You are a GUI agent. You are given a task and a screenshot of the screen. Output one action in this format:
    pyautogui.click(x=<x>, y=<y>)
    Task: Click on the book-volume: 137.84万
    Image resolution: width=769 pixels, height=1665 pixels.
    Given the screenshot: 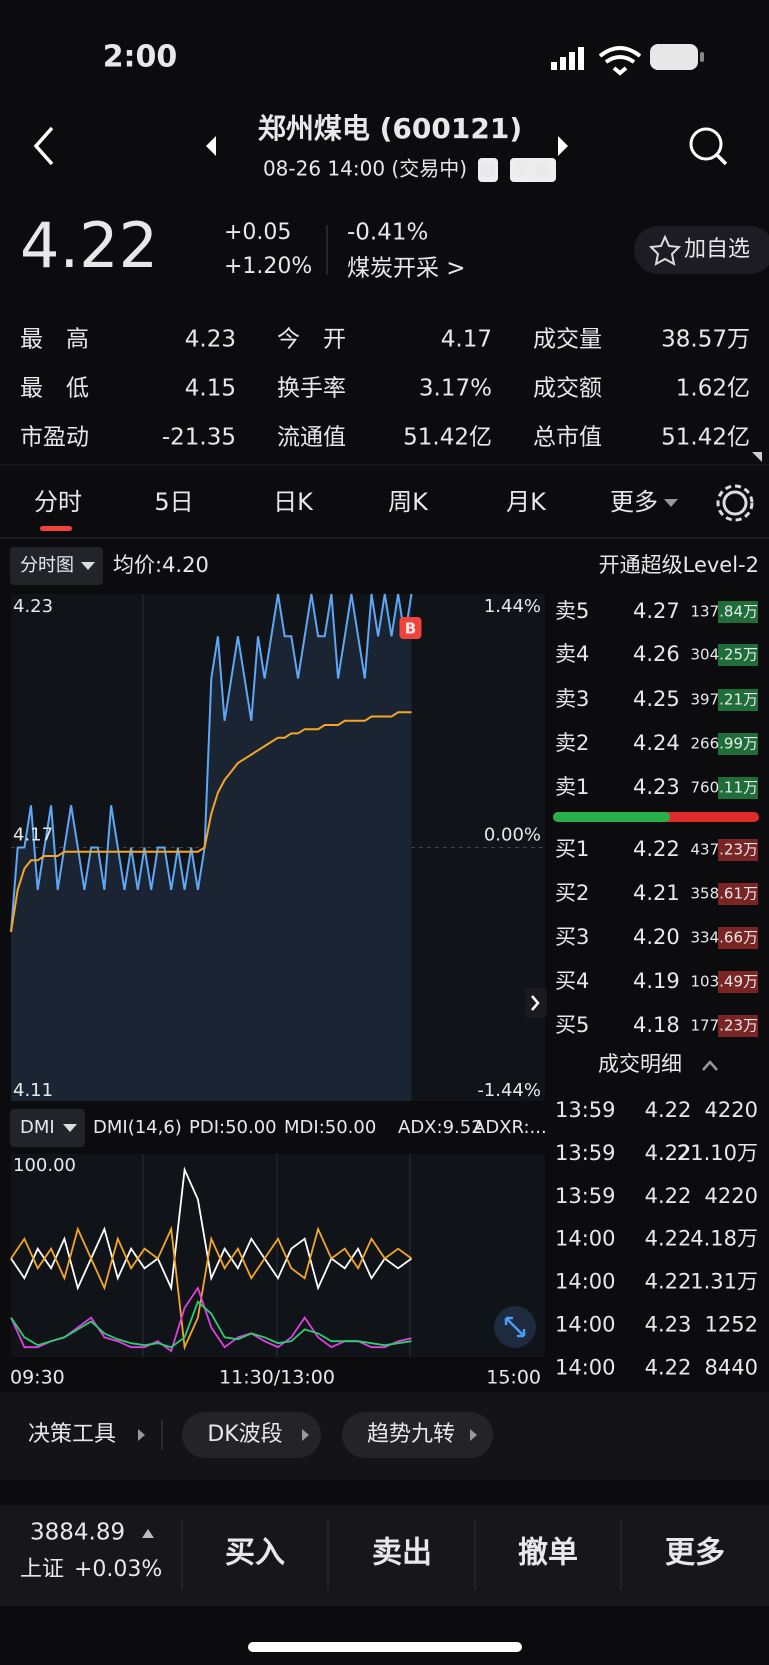 What is the action you would take?
    pyautogui.click(x=725, y=612)
    